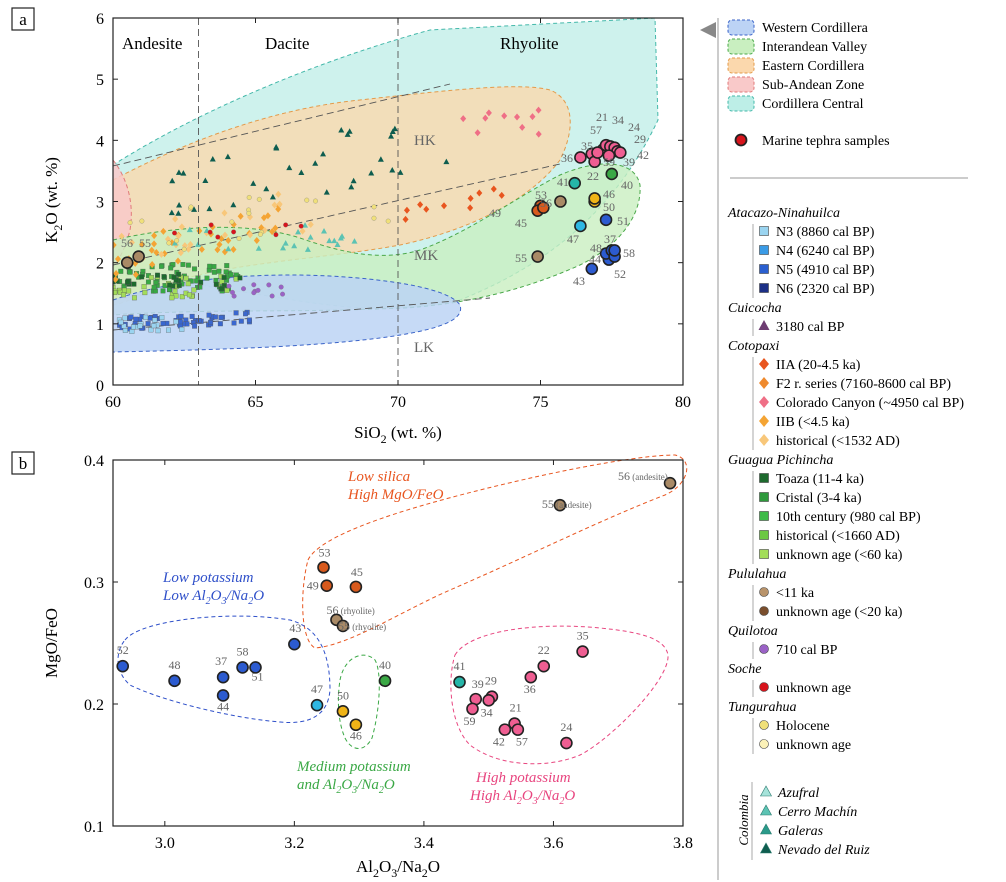 Image resolution: width=1006 pixels, height=882 pixels. Describe the element at coordinates (529, 43) in the screenshot. I see `region-label-rhyolite: Rhyolite` at that location.